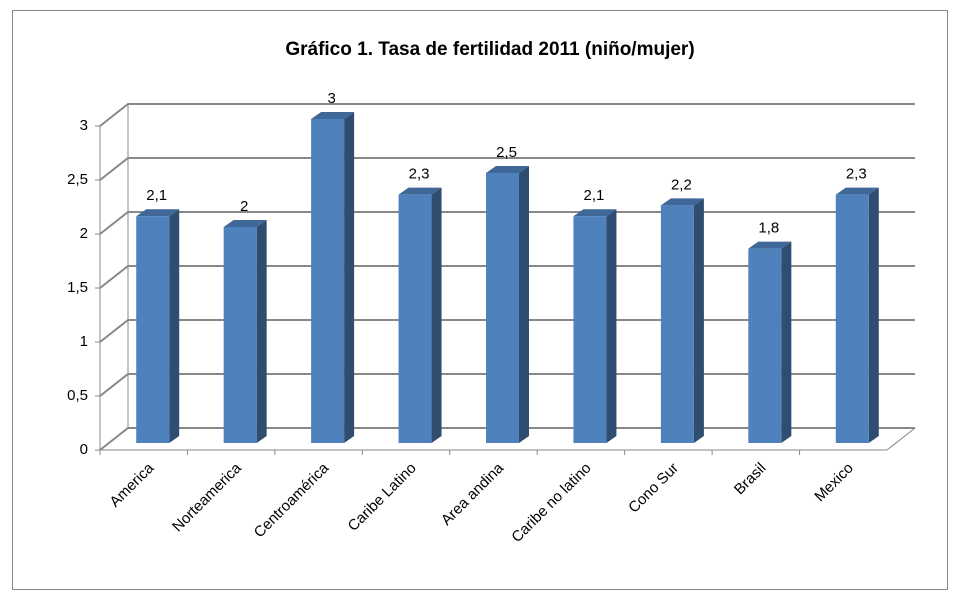 This screenshot has height=596, width=960. I want to click on data-label: 1,8, so click(768, 228).